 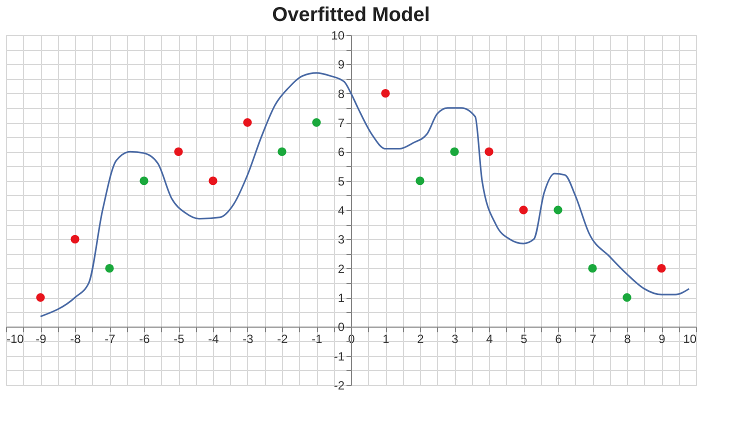 I want to click on x-tick-label: 3, so click(x=455, y=339).